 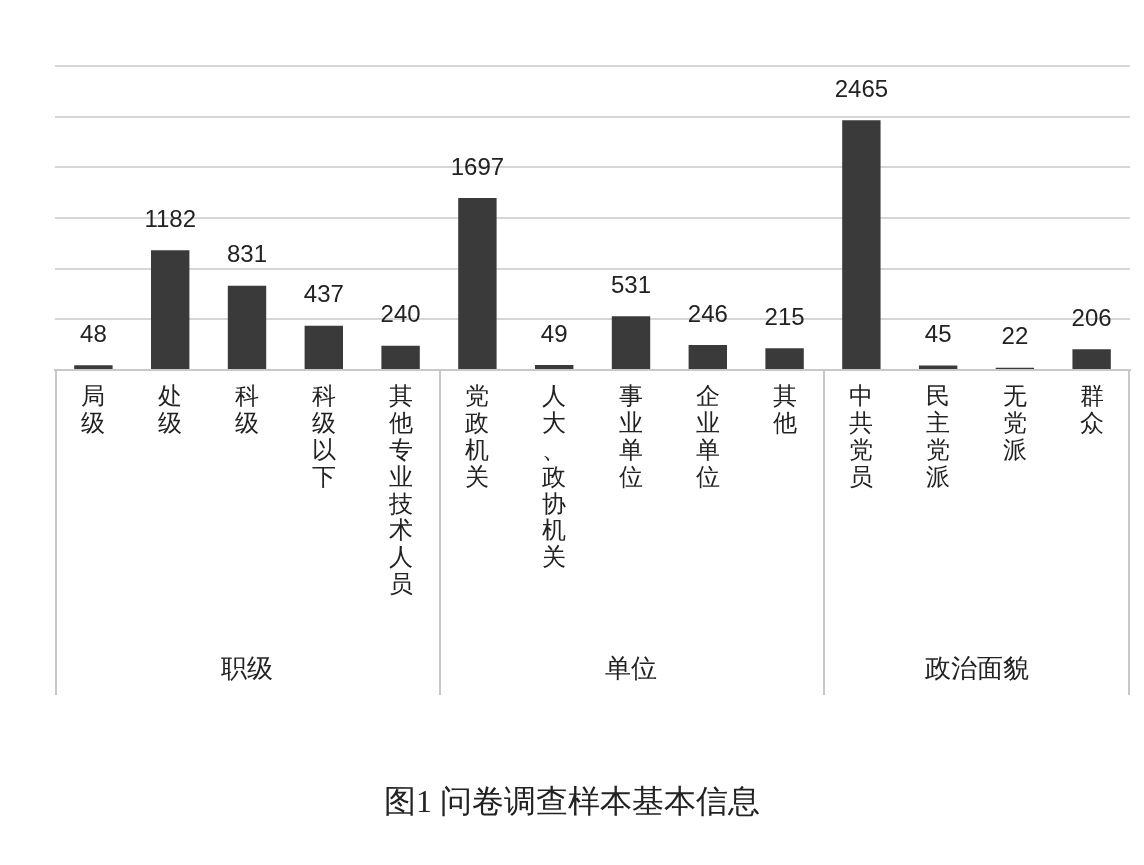 What do you see at coordinates (323, 294) in the screenshot?
I see `data-label: 437` at bounding box center [323, 294].